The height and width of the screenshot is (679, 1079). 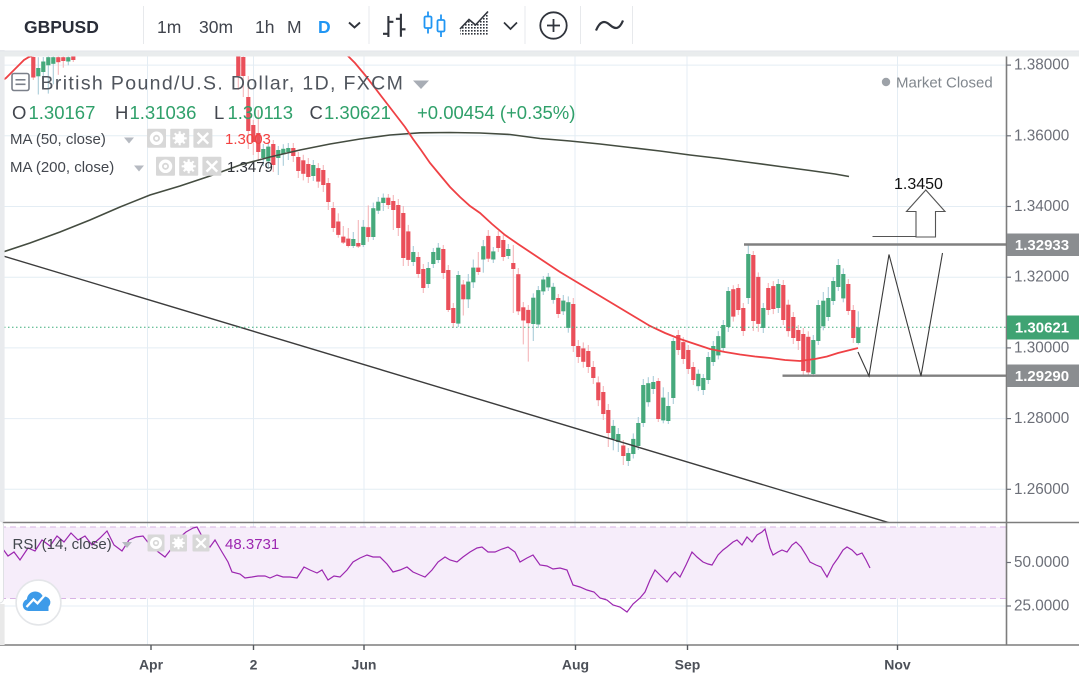 What do you see at coordinates (364, 665) in the screenshot?
I see `svg-text: Jun` at bounding box center [364, 665].